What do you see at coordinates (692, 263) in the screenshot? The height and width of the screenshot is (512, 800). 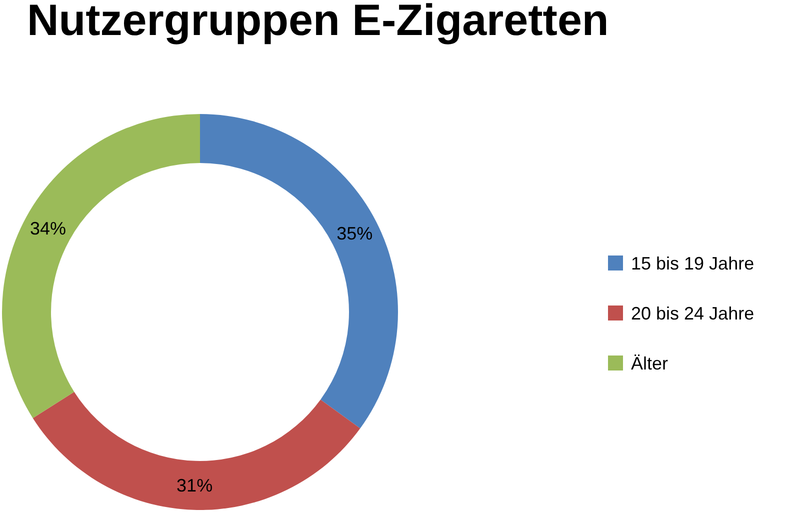 I see `legend-label: 15 bis 19 Jahre` at bounding box center [692, 263].